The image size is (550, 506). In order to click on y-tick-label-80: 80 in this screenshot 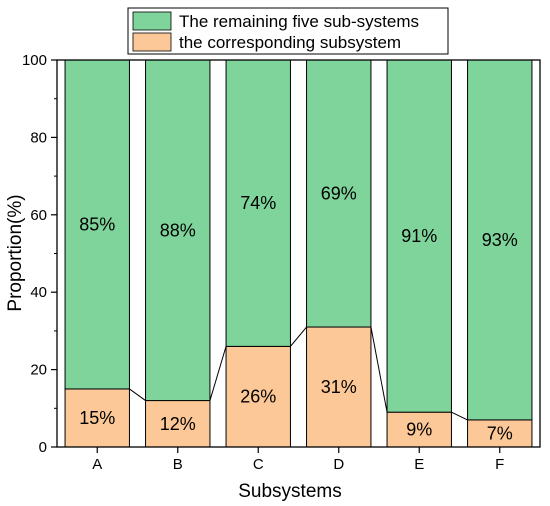, I will do `click(38, 137)`.